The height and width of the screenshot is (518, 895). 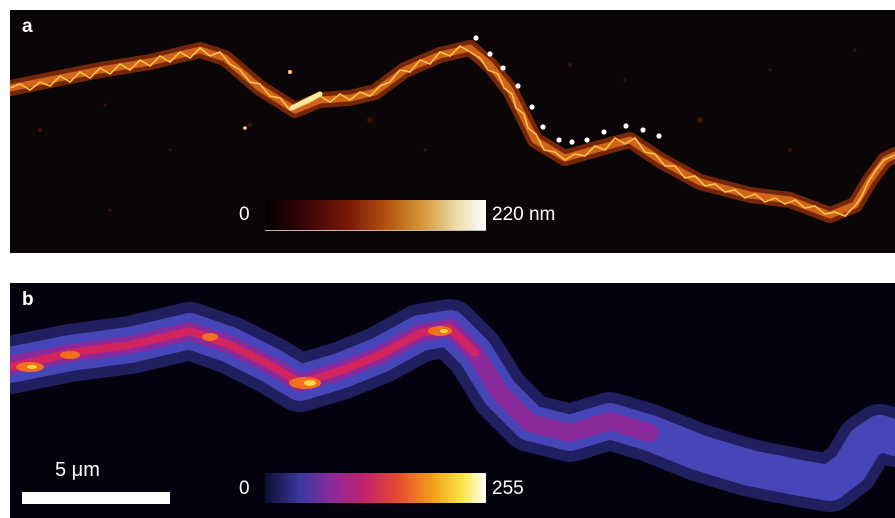 What do you see at coordinates (375, 488) in the screenshot?
I see `intensity-colorbar` at bounding box center [375, 488].